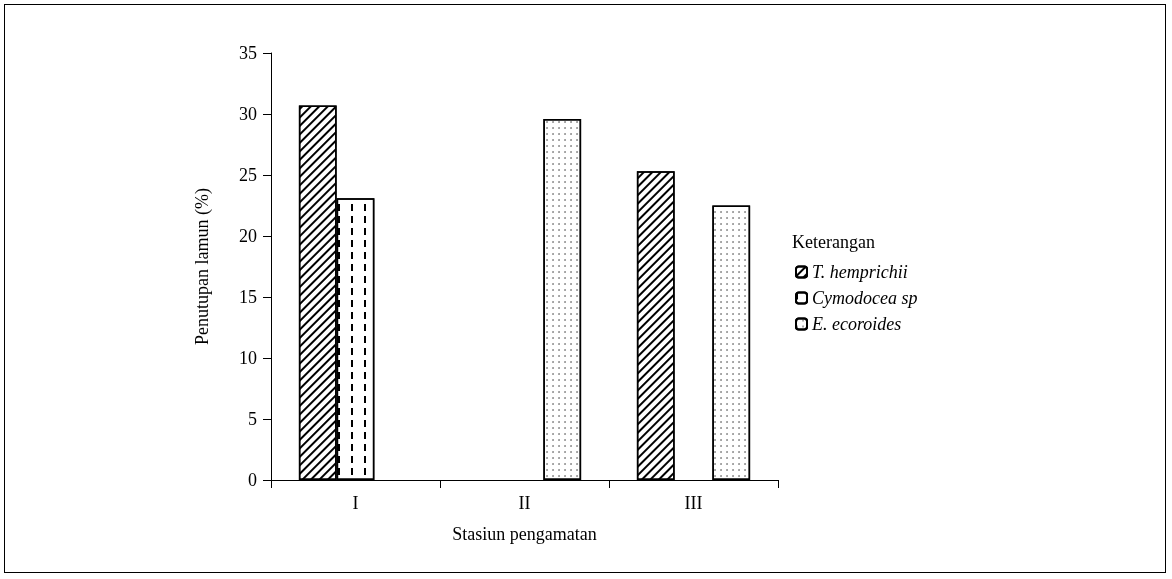  I want to click on y-tick-label: 35, so click(248, 53).